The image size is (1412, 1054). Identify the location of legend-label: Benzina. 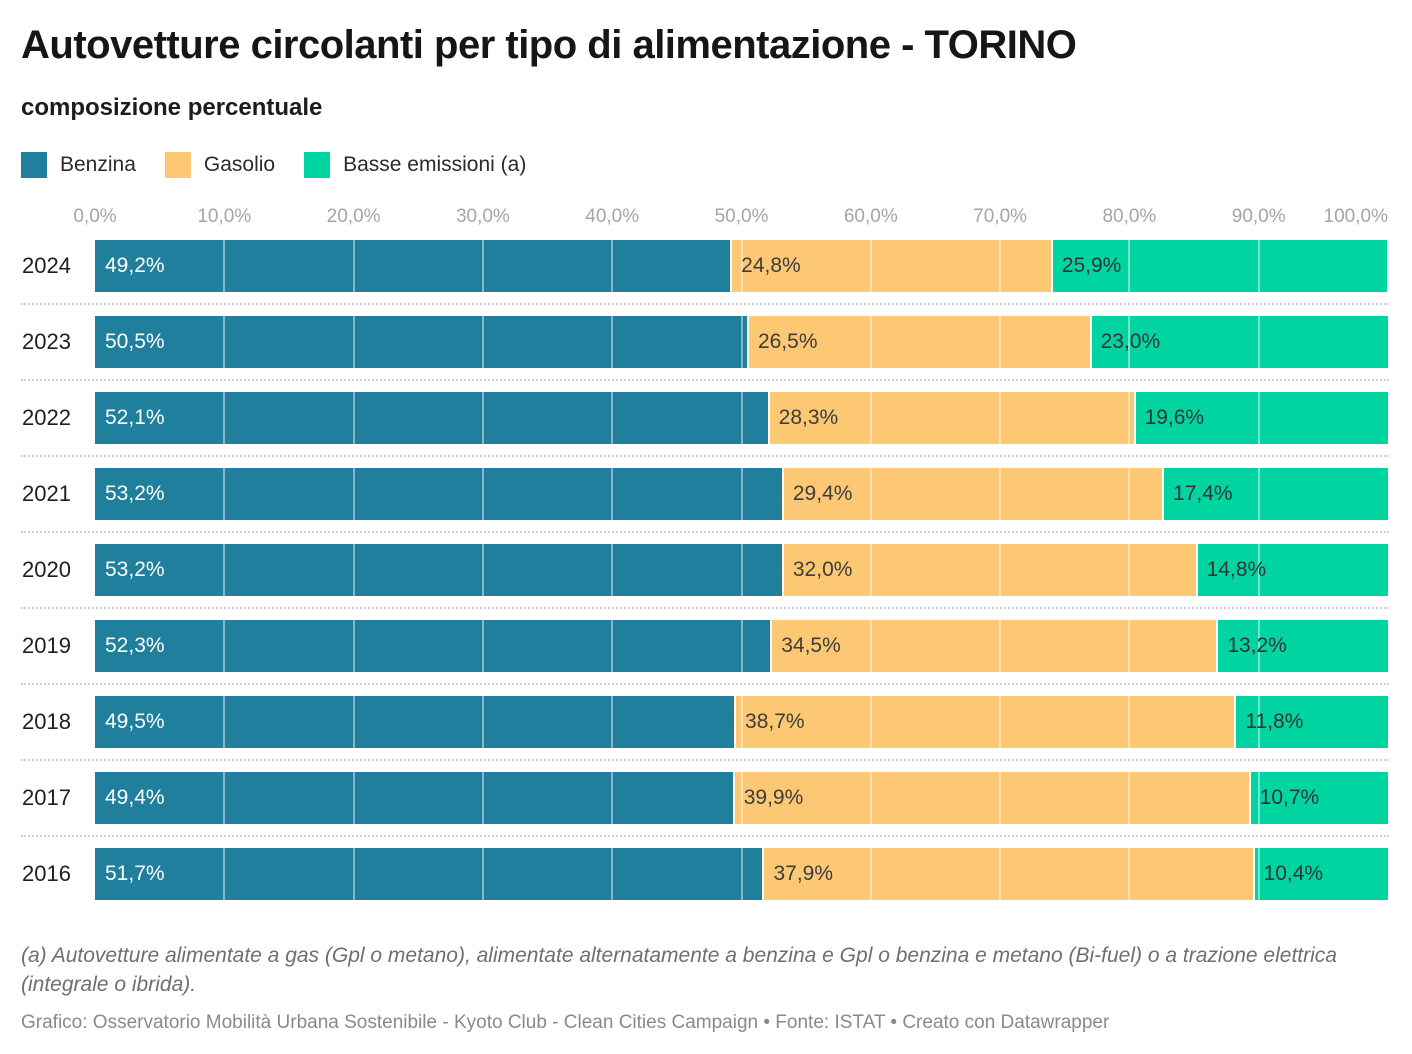
(98, 164).